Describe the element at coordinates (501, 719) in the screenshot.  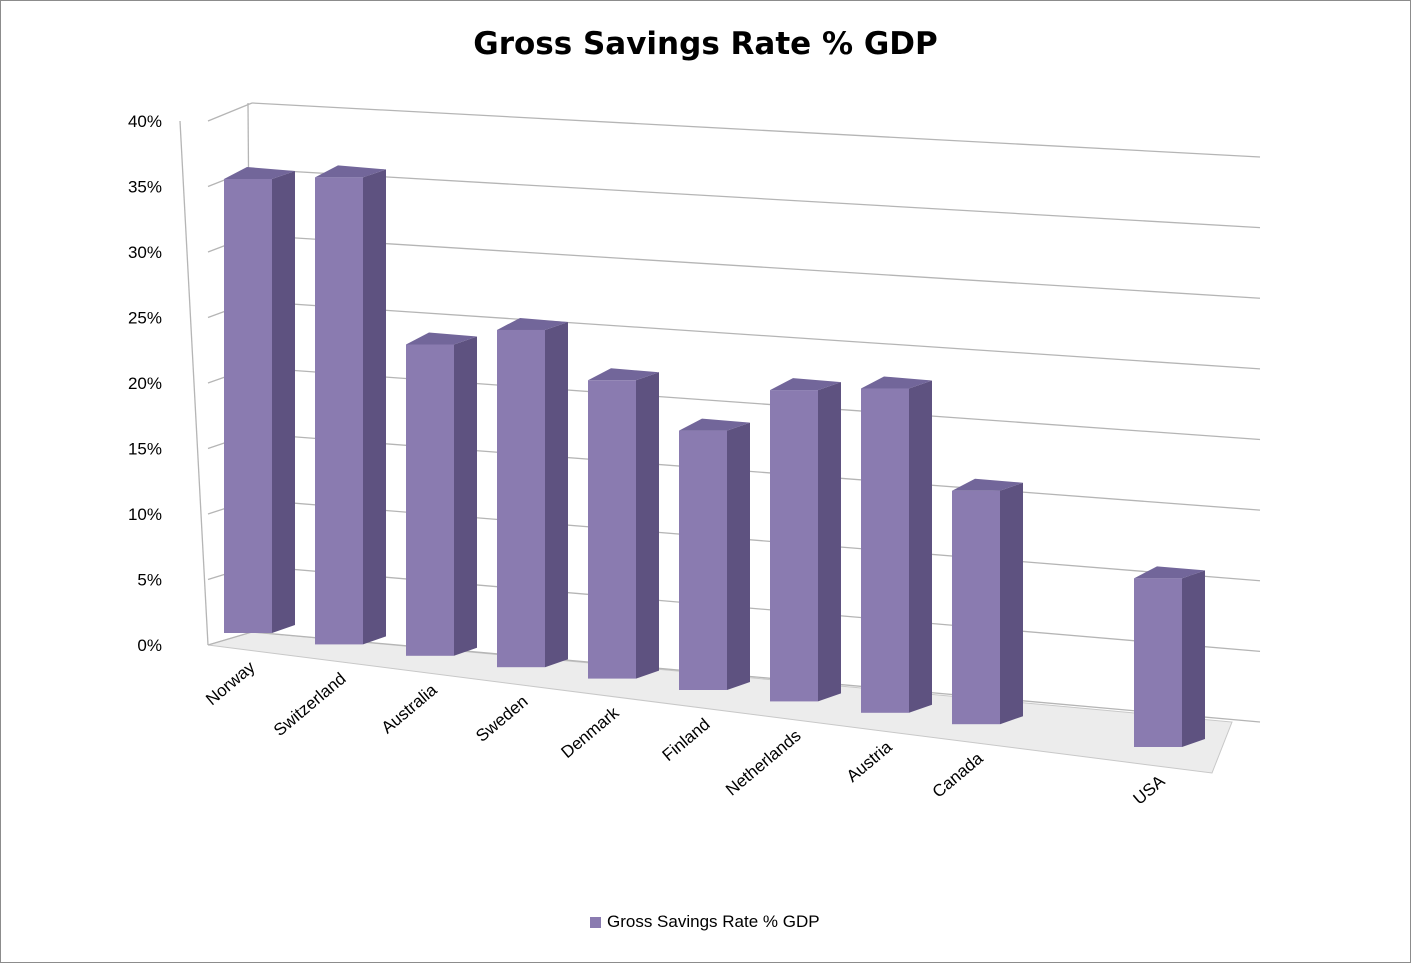
I see `category-label: Sweden` at that location.